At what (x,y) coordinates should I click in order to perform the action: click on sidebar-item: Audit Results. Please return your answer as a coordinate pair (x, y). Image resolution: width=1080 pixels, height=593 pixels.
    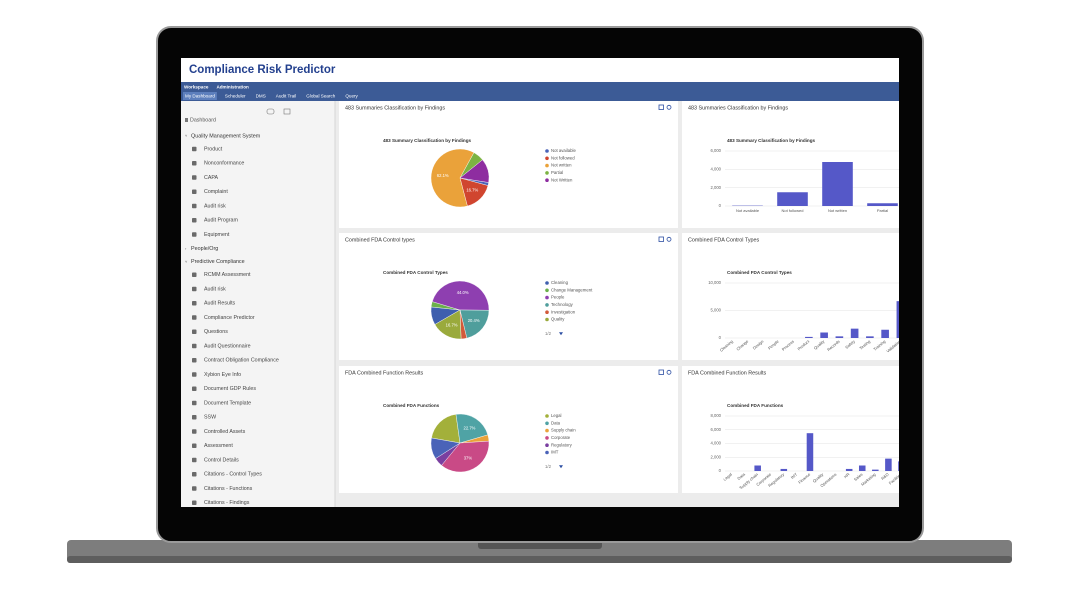
    Looking at the image, I should click on (220, 304).